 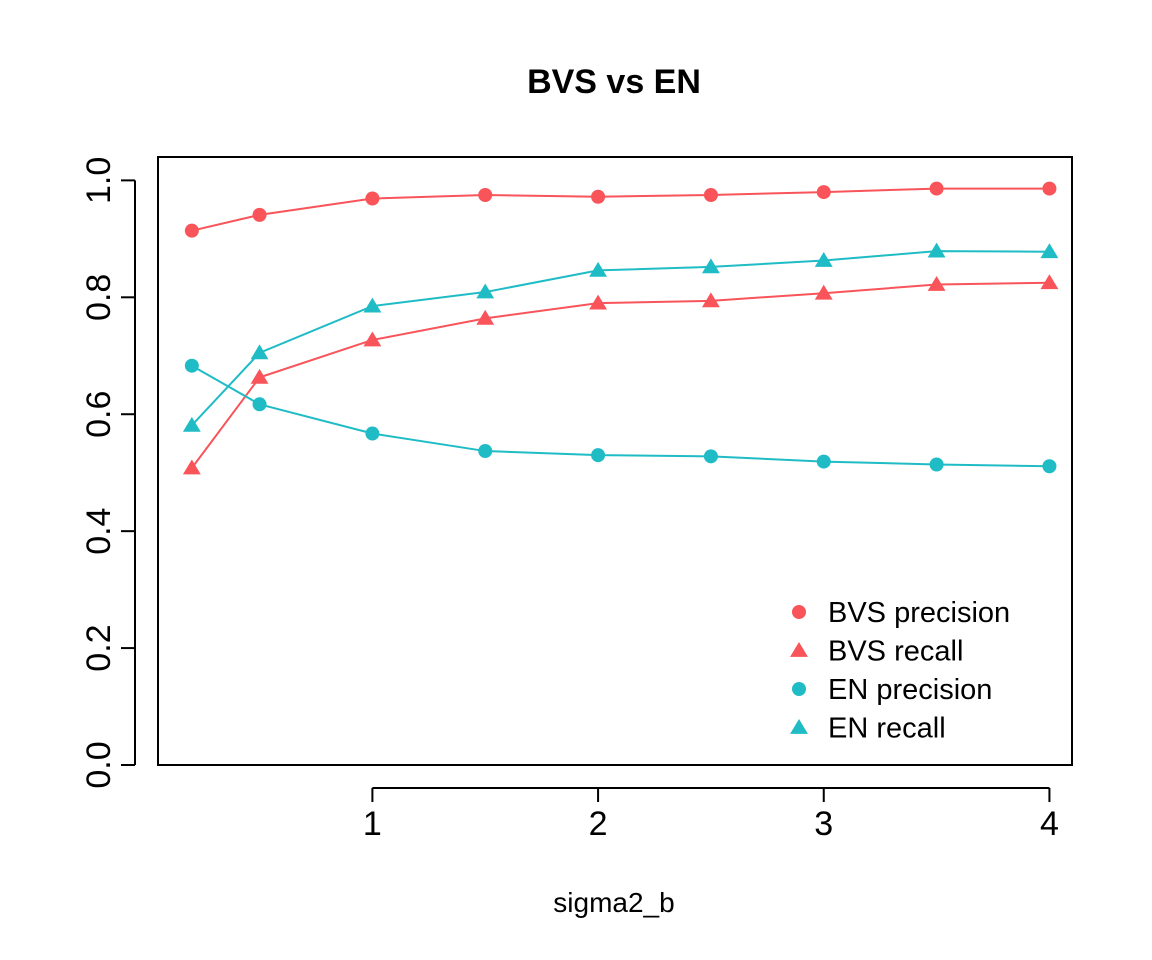 I want to click on y-axis: 0.0 0.2 0.4 0.6 0.8 1.0, so click(x=108, y=473).